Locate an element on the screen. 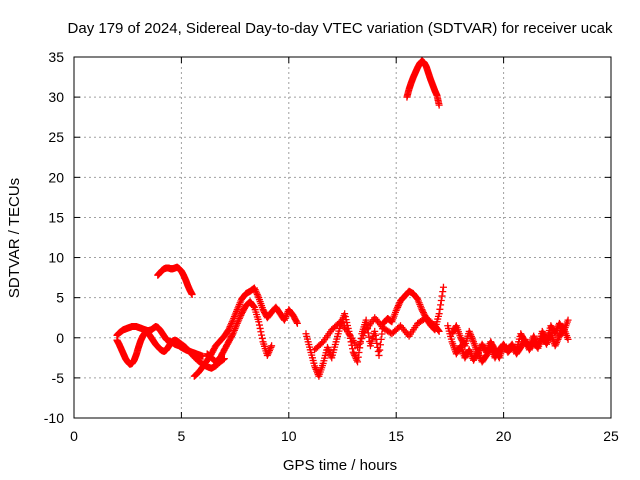 This screenshot has height=480, width=640. y-tick-label: 15 is located at coordinates (56, 217).